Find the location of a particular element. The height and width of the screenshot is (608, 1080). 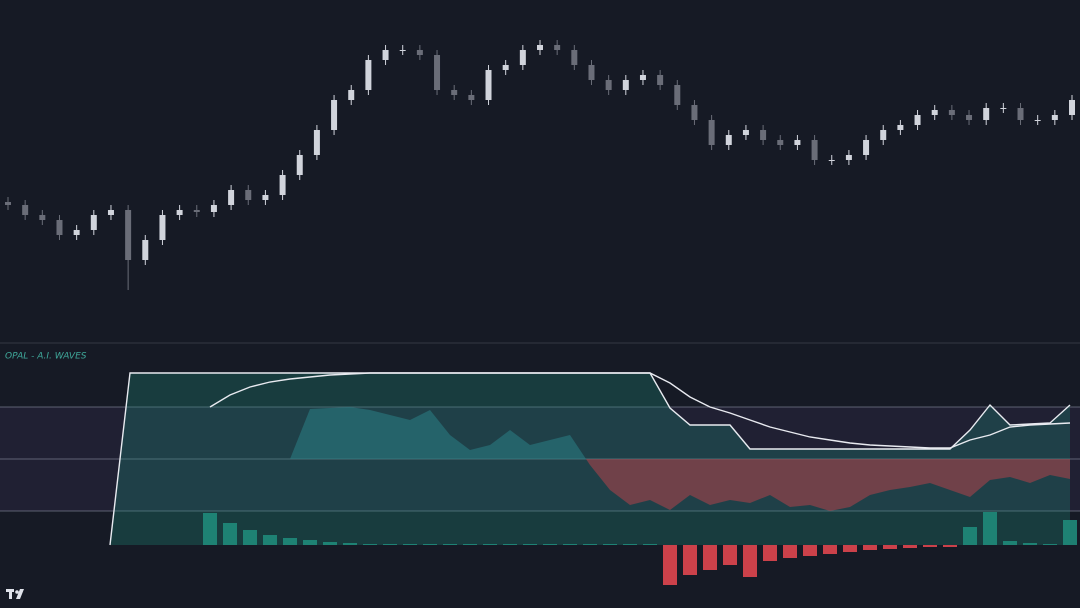

tv-logo is located at coordinates (15, 594).